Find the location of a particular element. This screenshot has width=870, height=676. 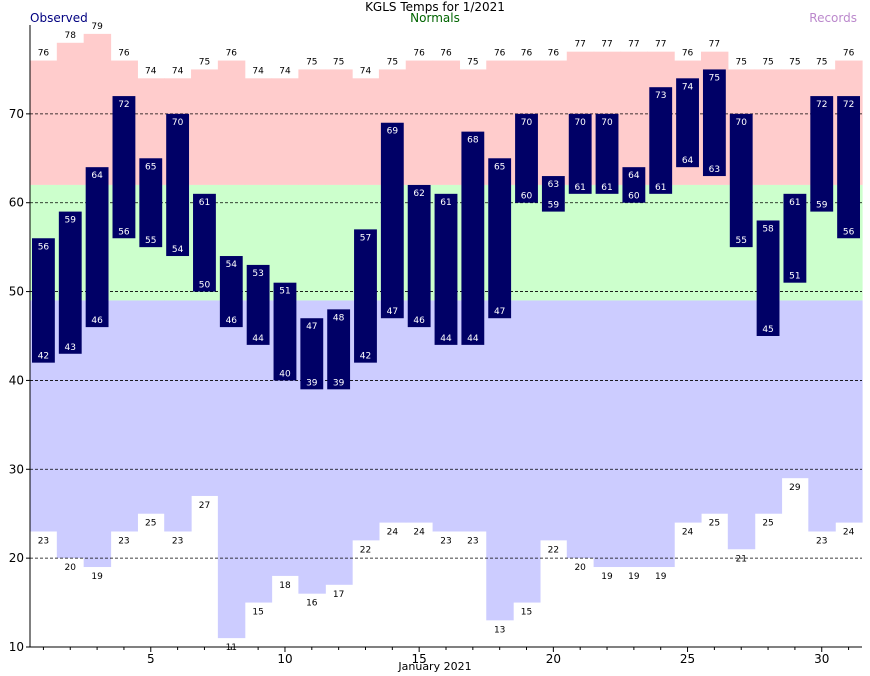

legend-normals: Normals is located at coordinates (435, 18).